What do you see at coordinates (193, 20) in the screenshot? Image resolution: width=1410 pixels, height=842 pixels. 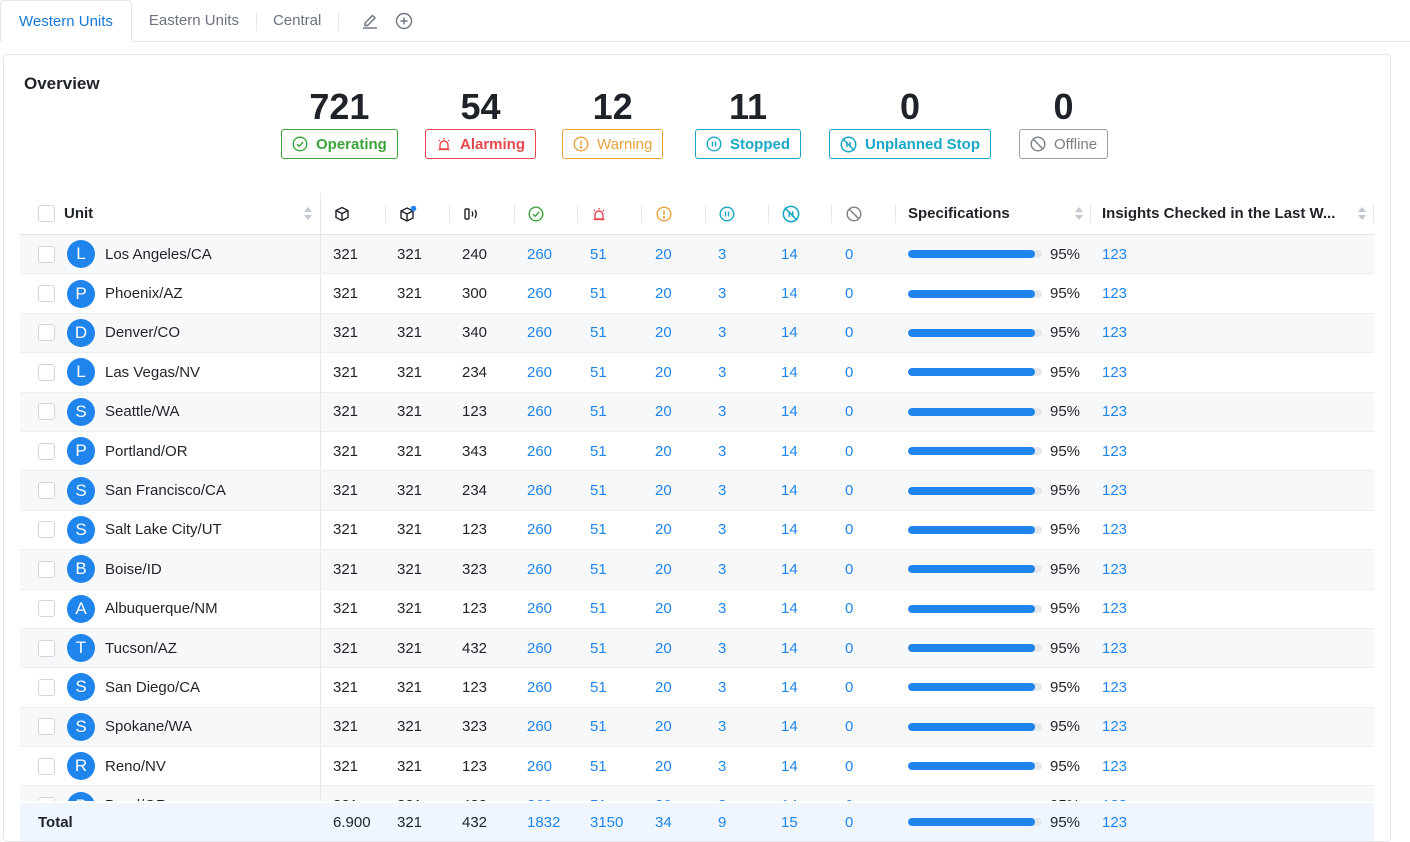 I see `tab-eastern-units: Eastern Units` at bounding box center [193, 20].